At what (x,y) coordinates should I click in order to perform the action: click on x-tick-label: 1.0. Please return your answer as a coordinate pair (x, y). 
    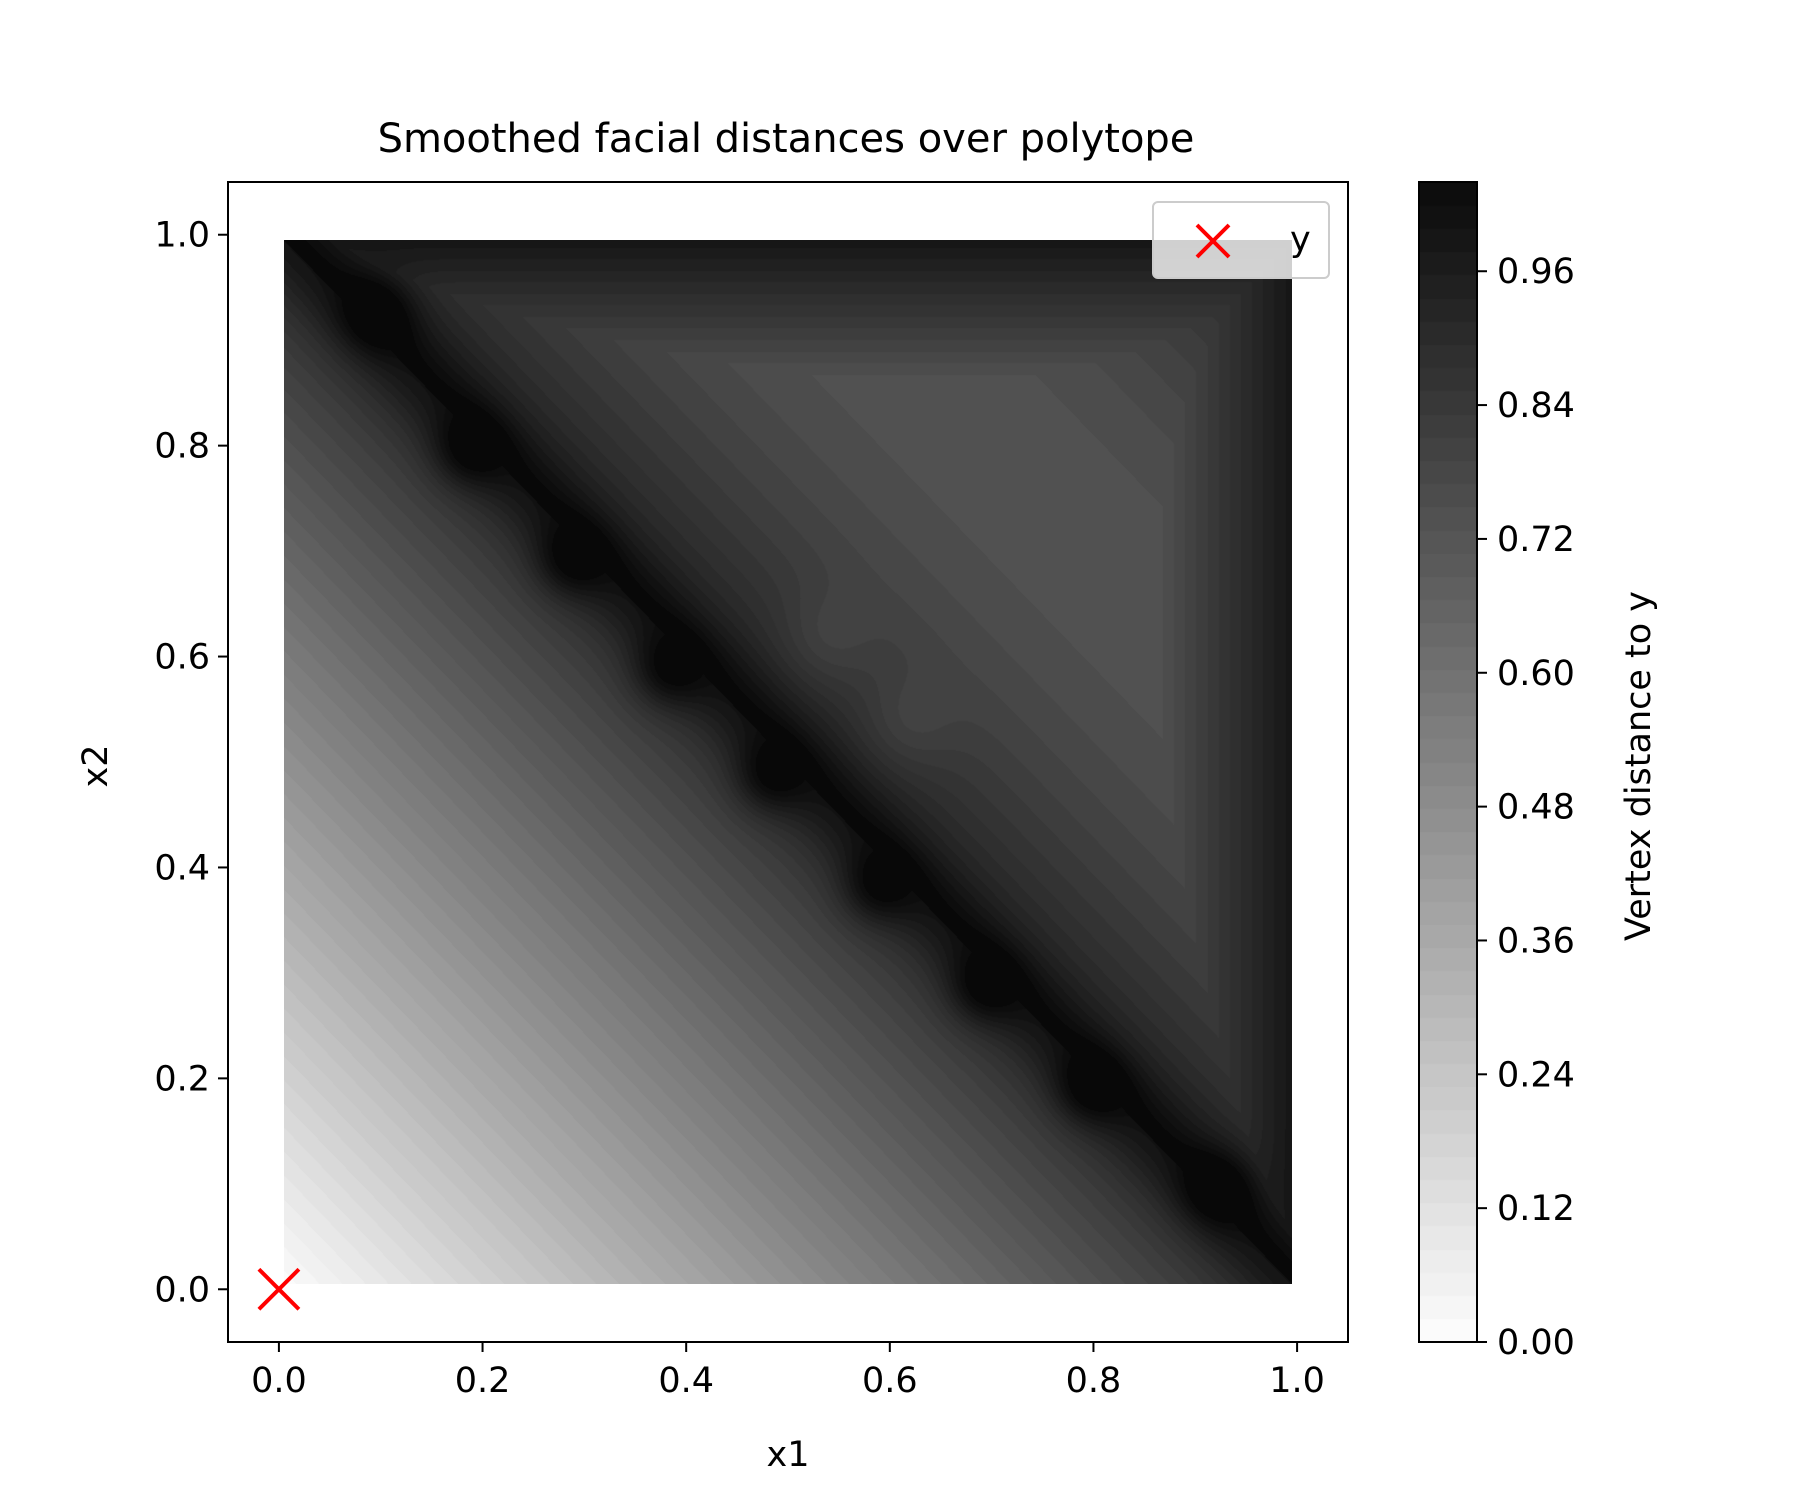
    Looking at the image, I should click on (1297, 1381).